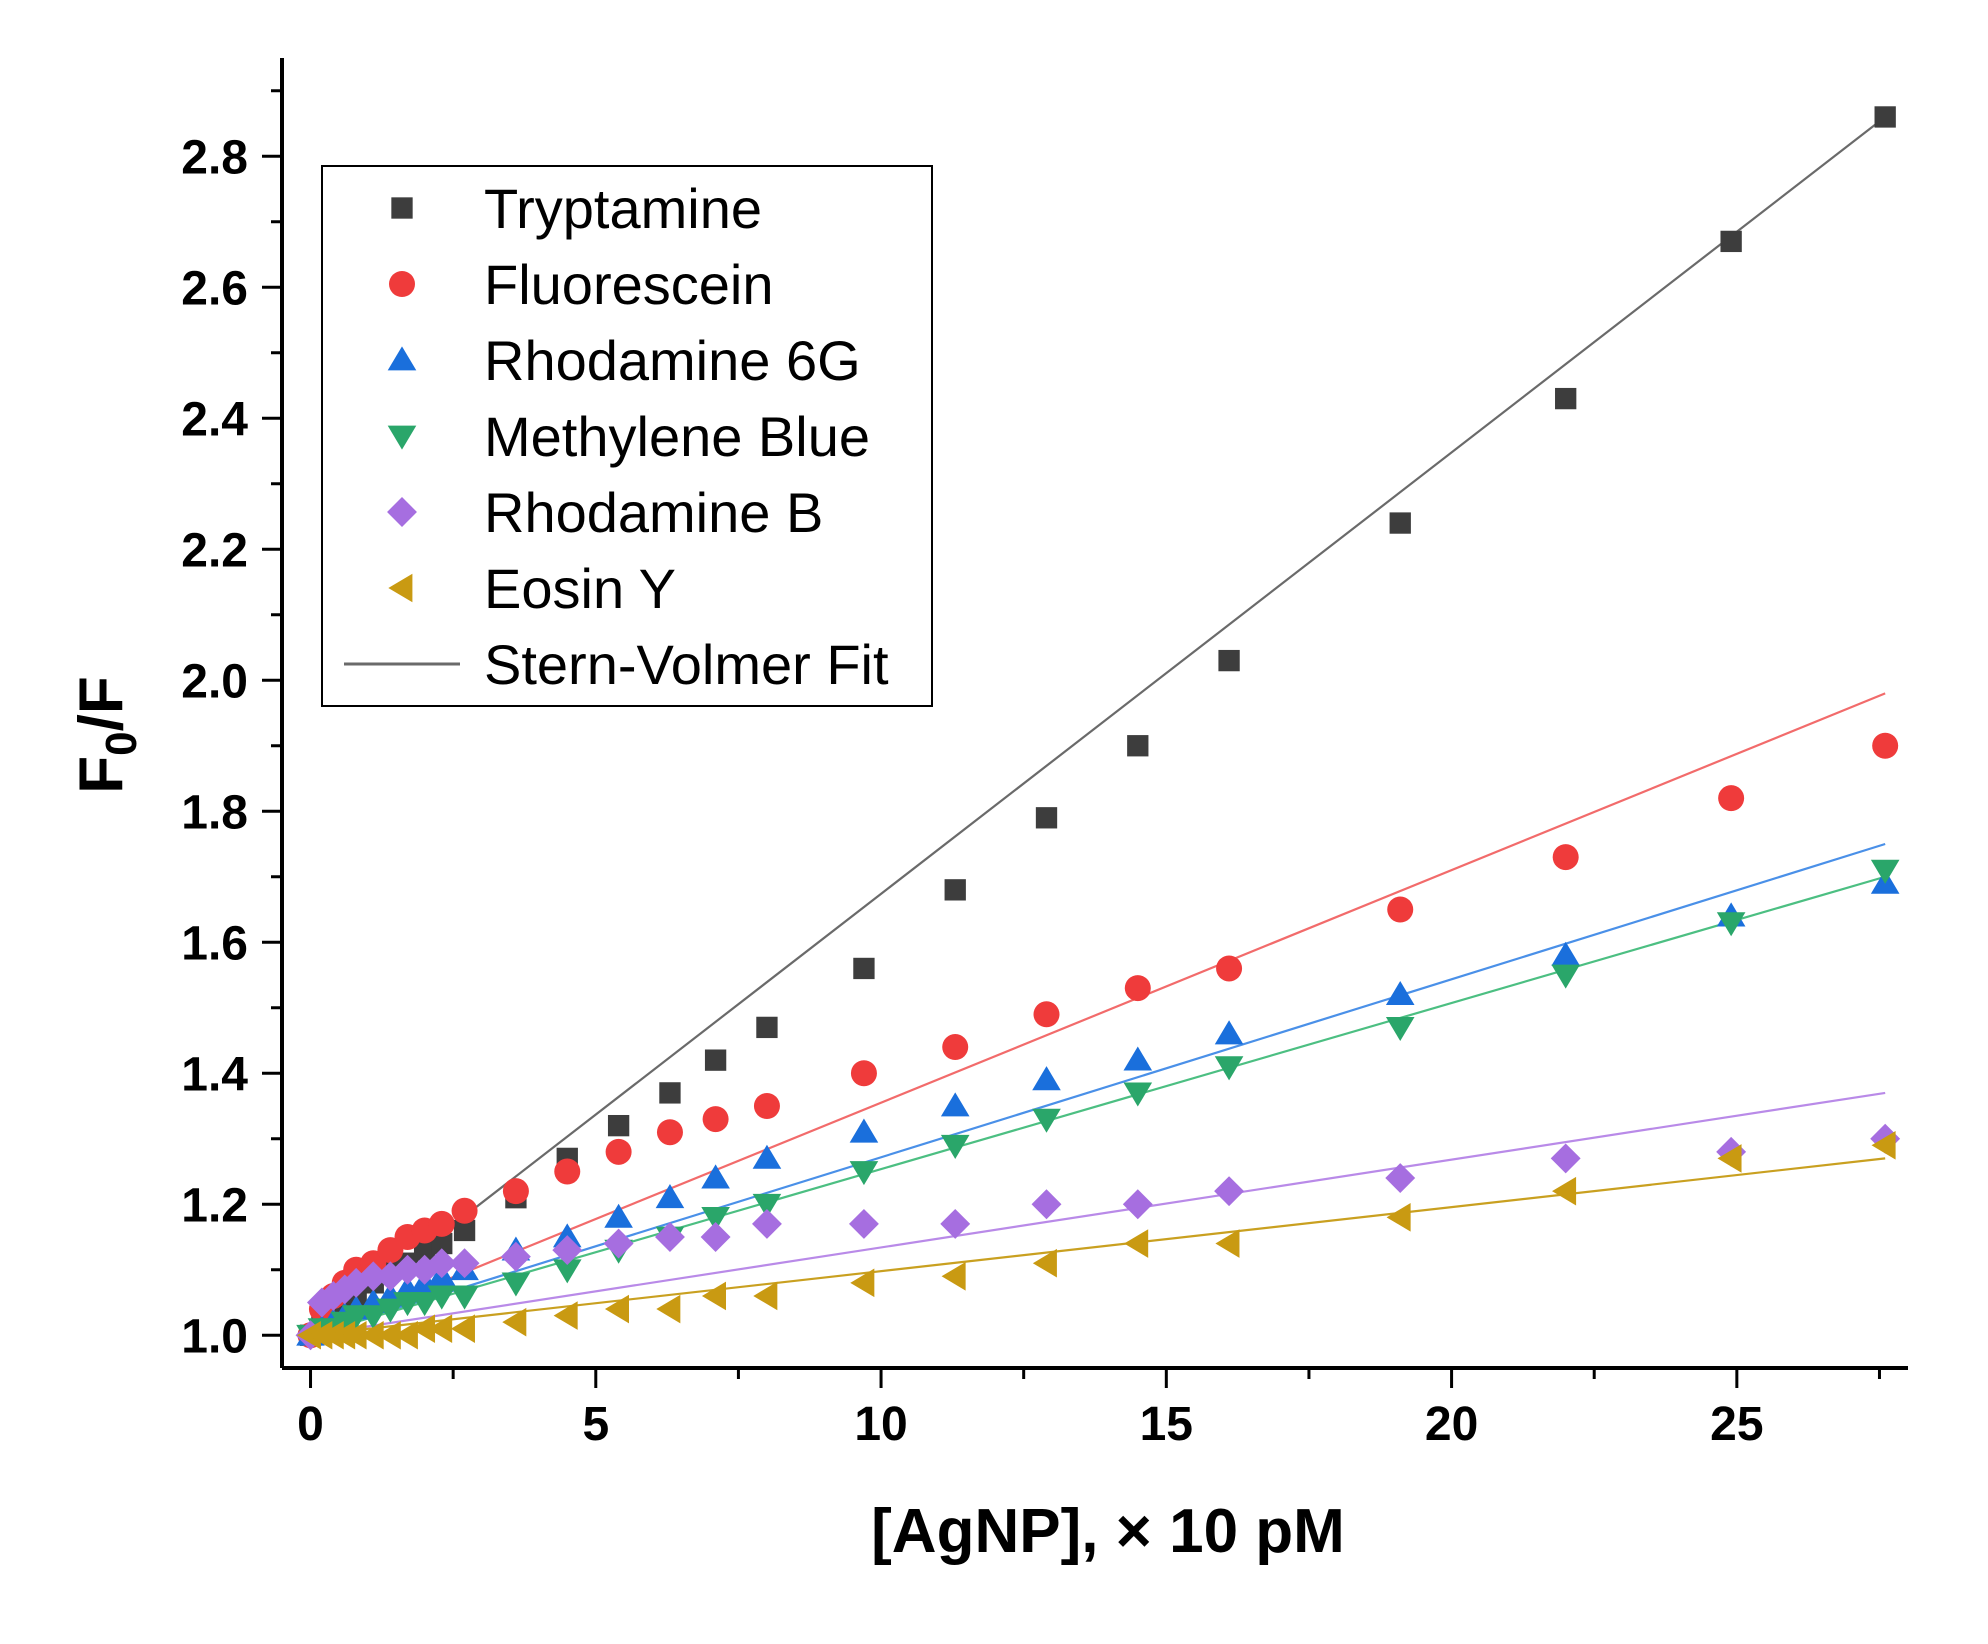 The width and height of the screenshot is (1988, 1644). I want to click on y-tick-label-9: 2.8, so click(214, 157).